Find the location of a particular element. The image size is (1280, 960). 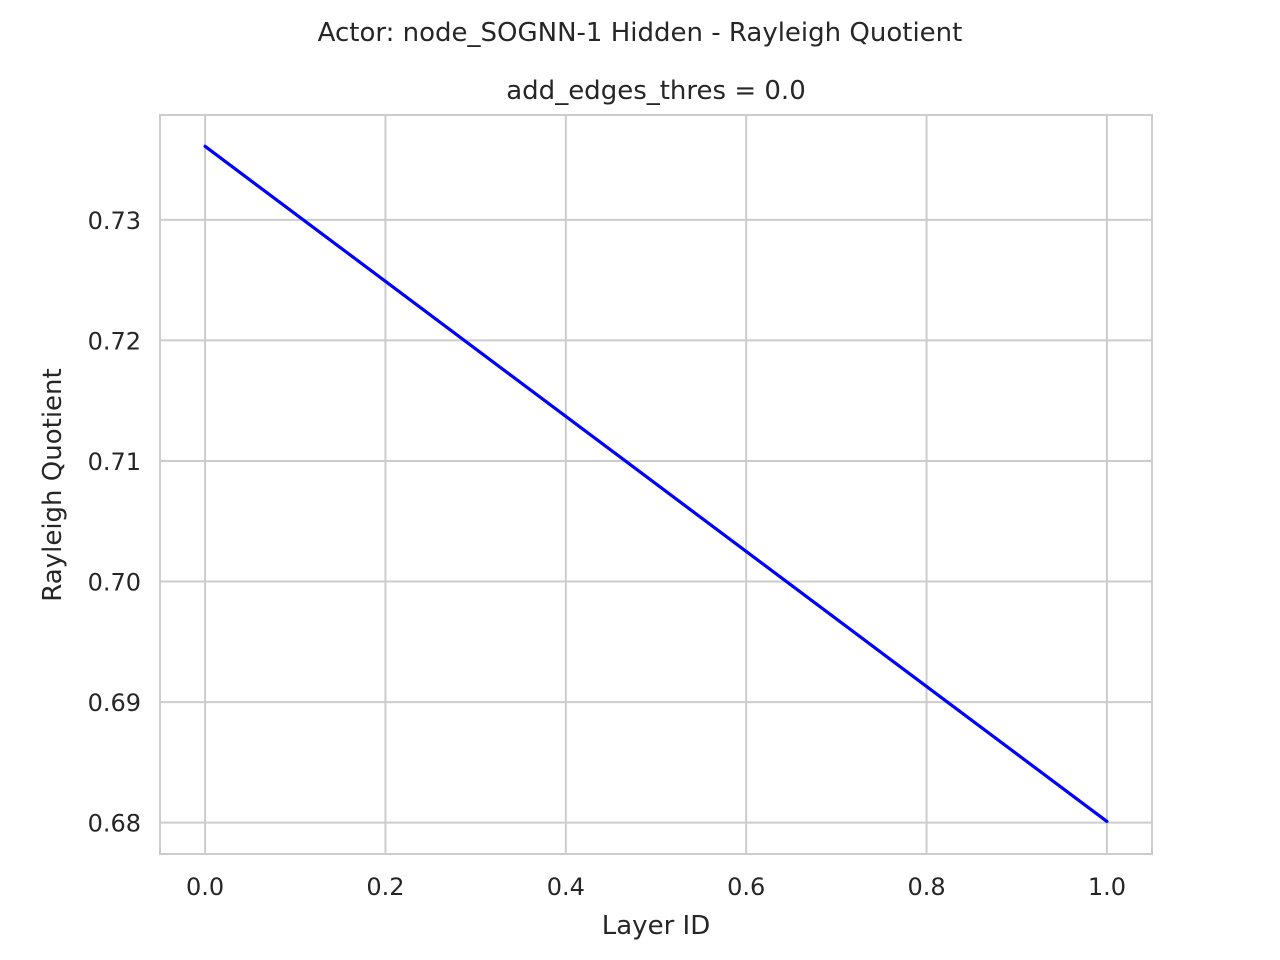

y-axis-ticks: 0.68 0.69 0.70 0.71 0.72 0.73 is located at coordinates (114, 522).